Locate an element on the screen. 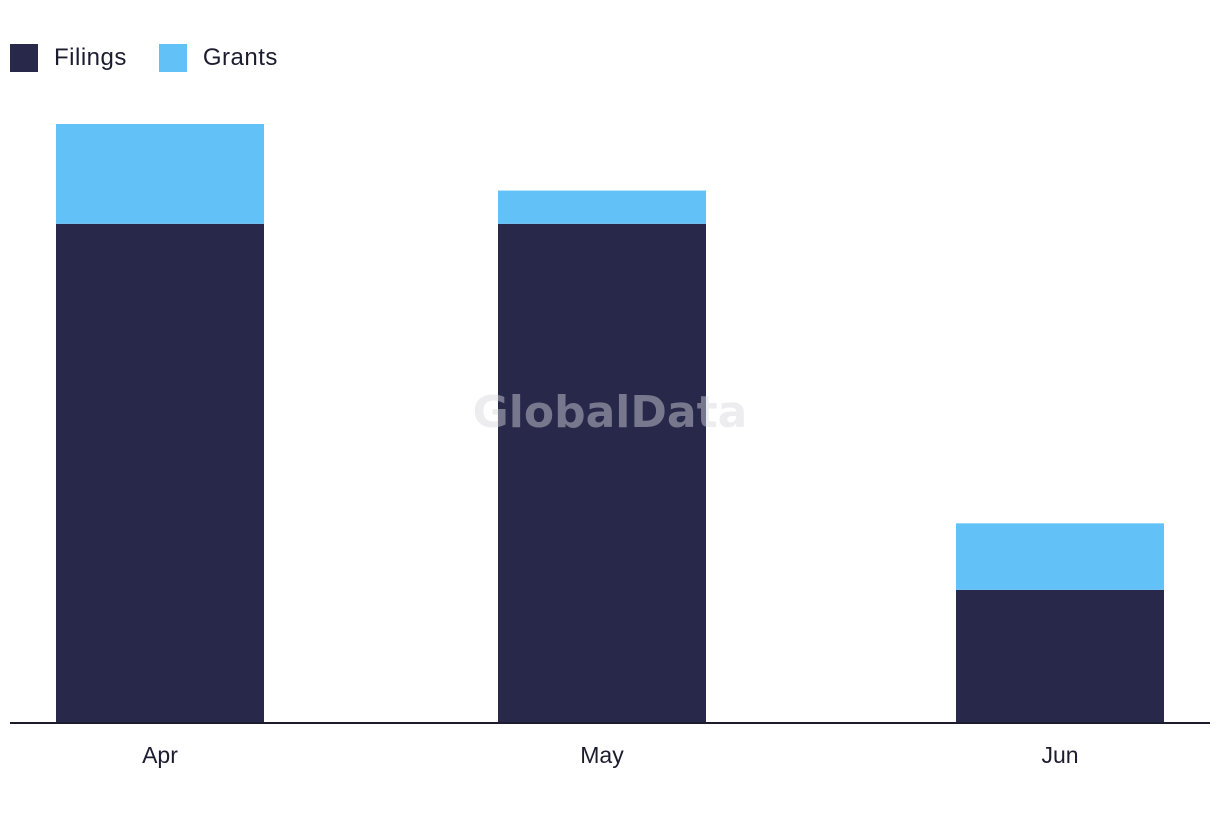  bar-grants-apr is located at coordinates (160, 174).